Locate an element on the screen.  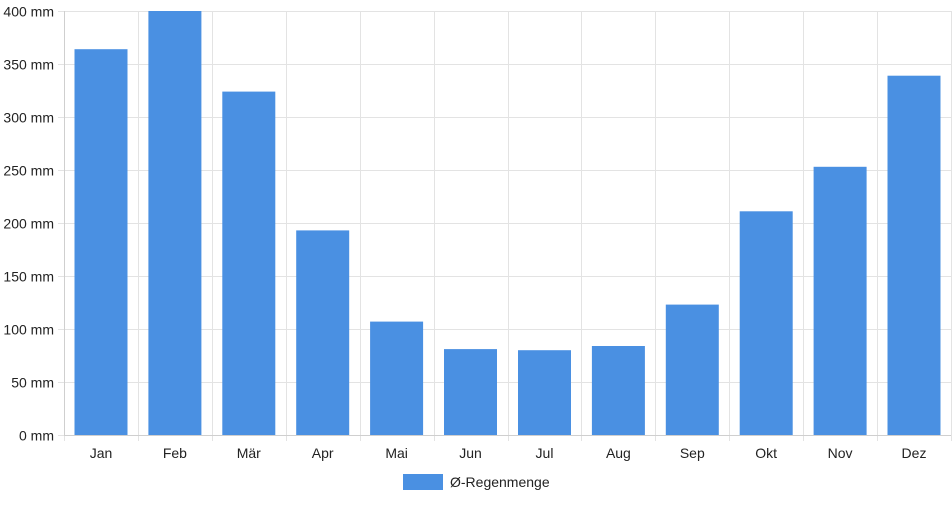
bar-feb is located at coordinates (175, 223).